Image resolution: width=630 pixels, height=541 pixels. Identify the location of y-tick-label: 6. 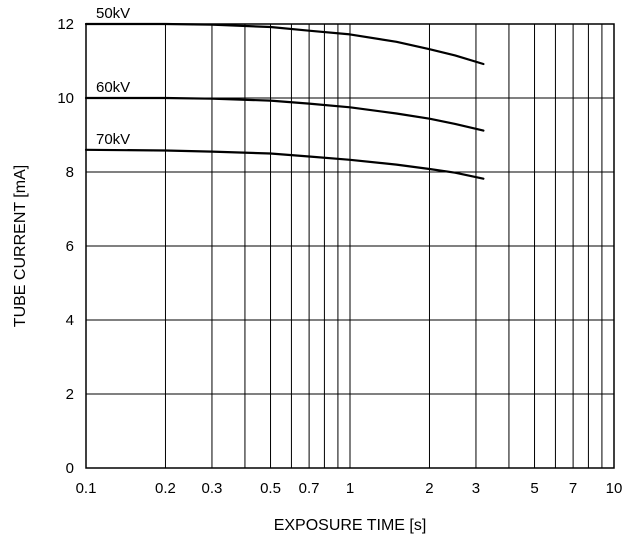
(70, 246).